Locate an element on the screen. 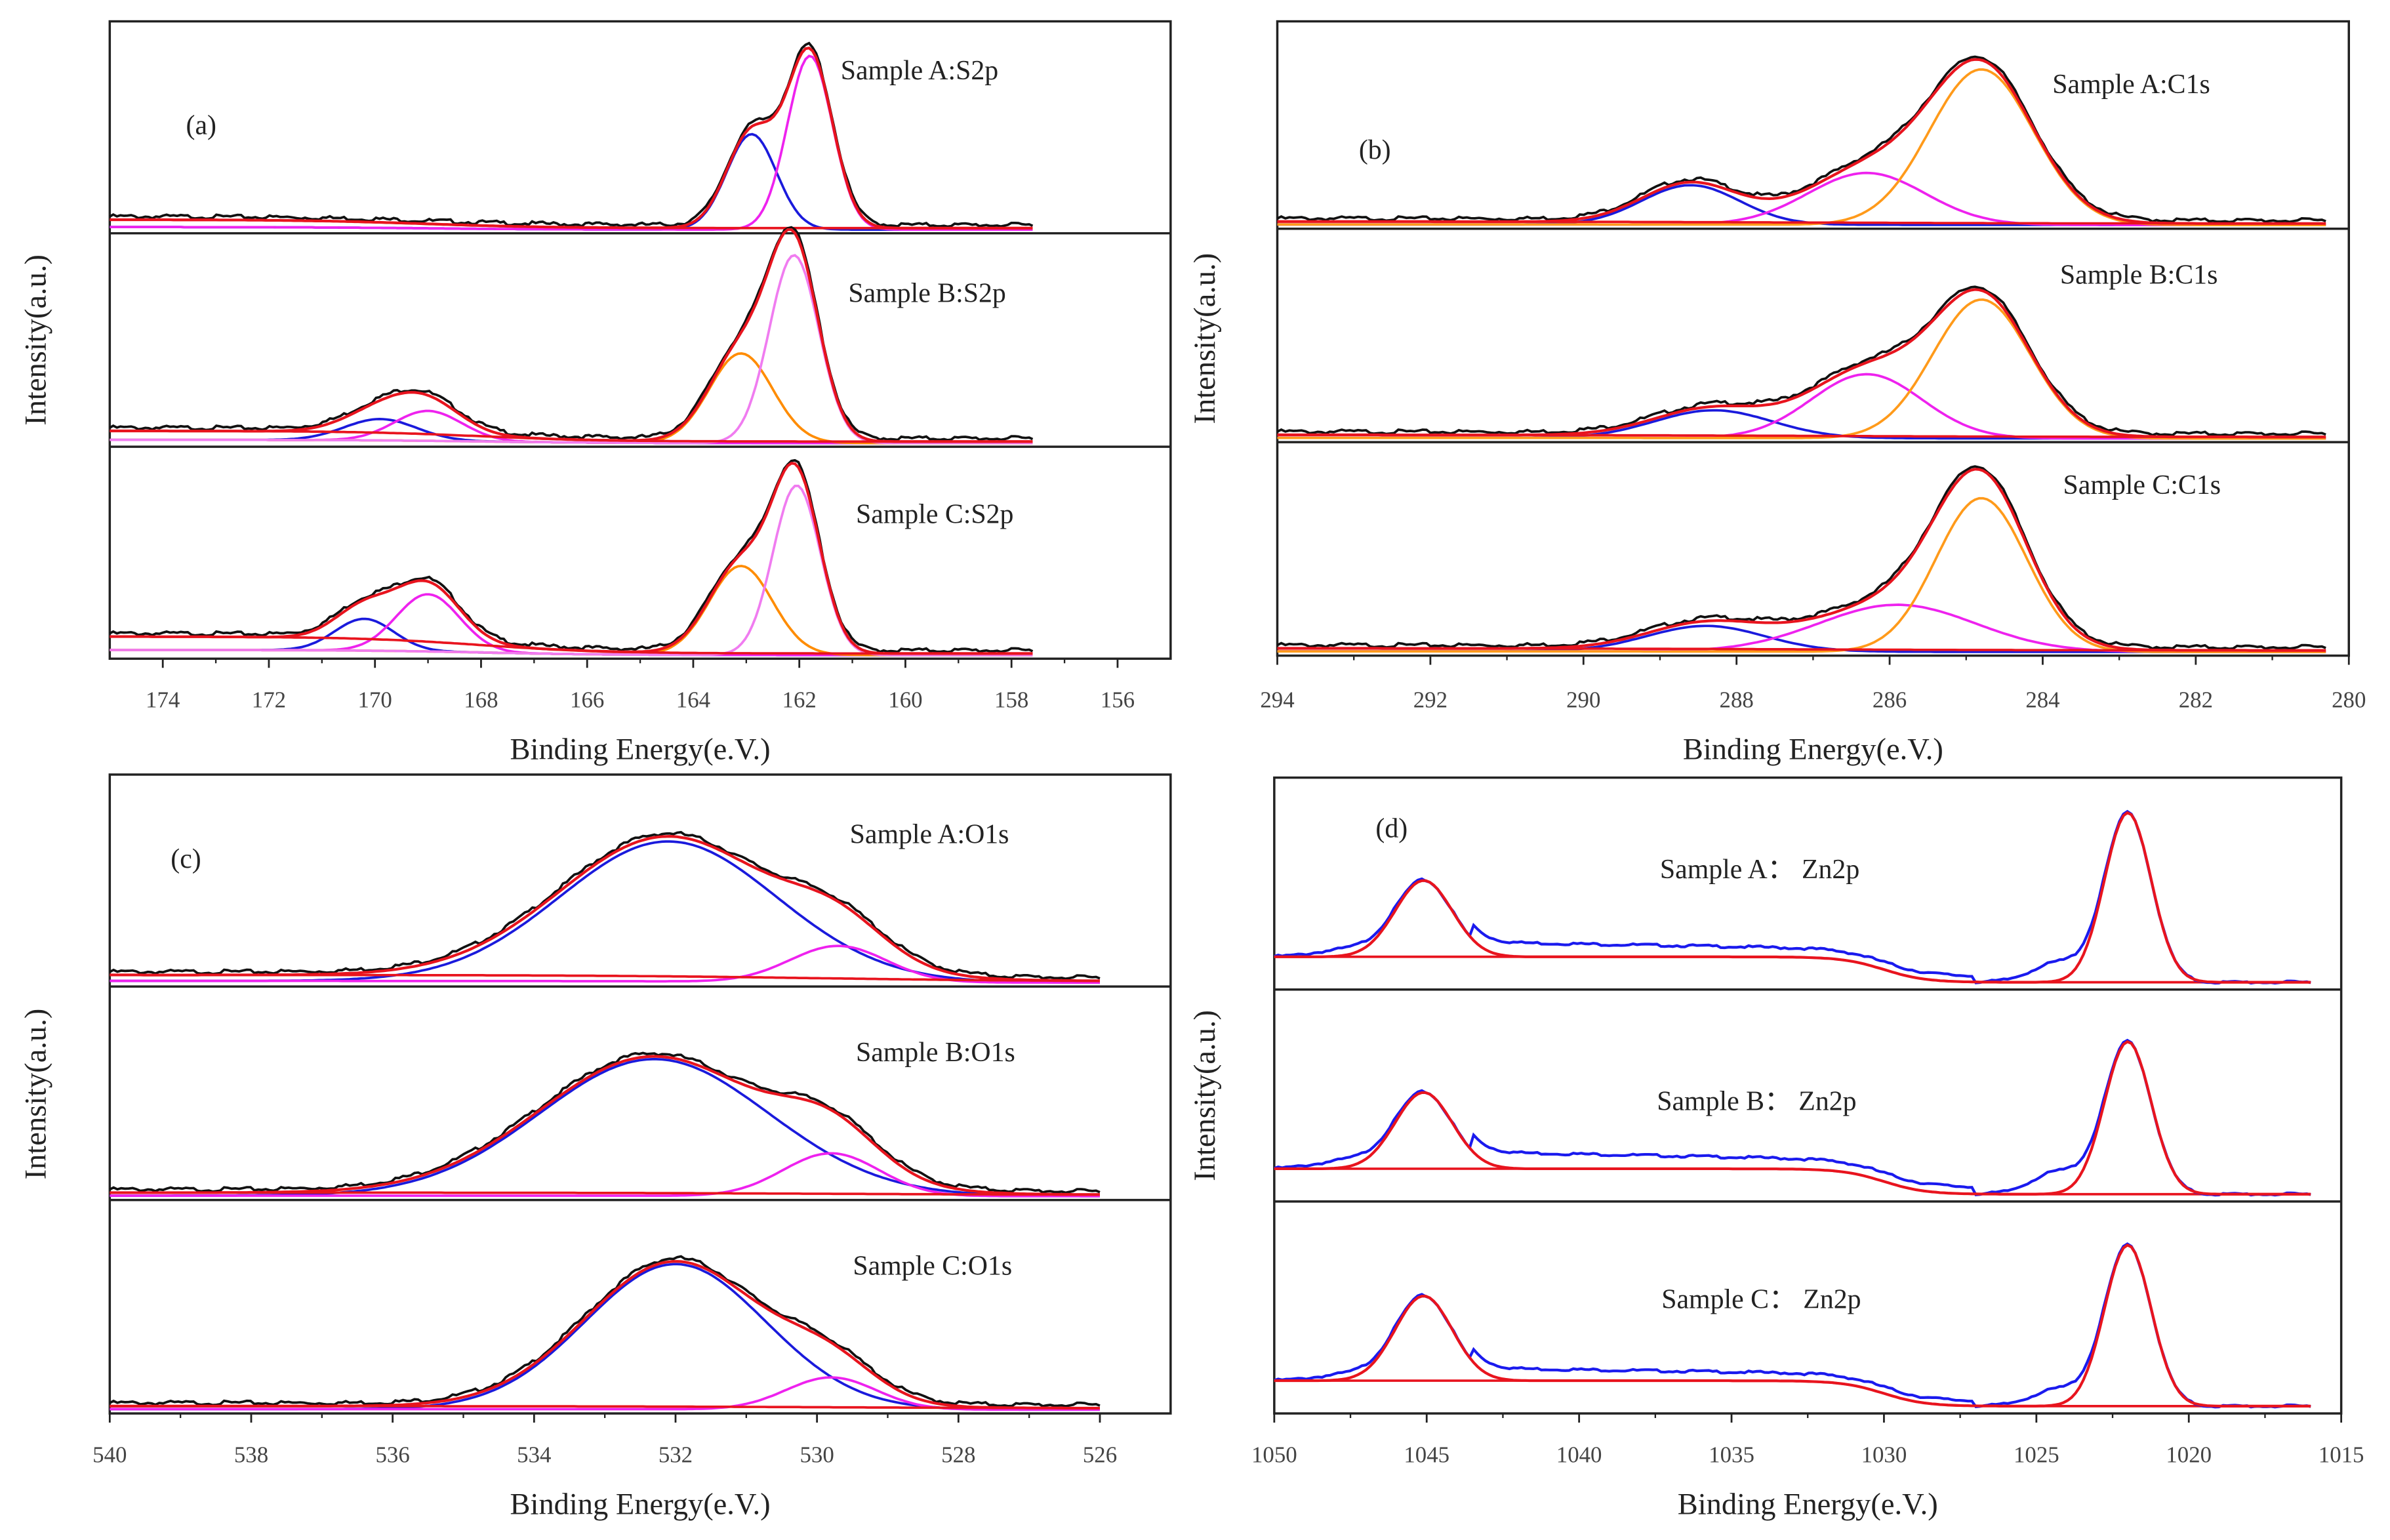  x-tick-label: 540 is located at coordinates (109, 1454).